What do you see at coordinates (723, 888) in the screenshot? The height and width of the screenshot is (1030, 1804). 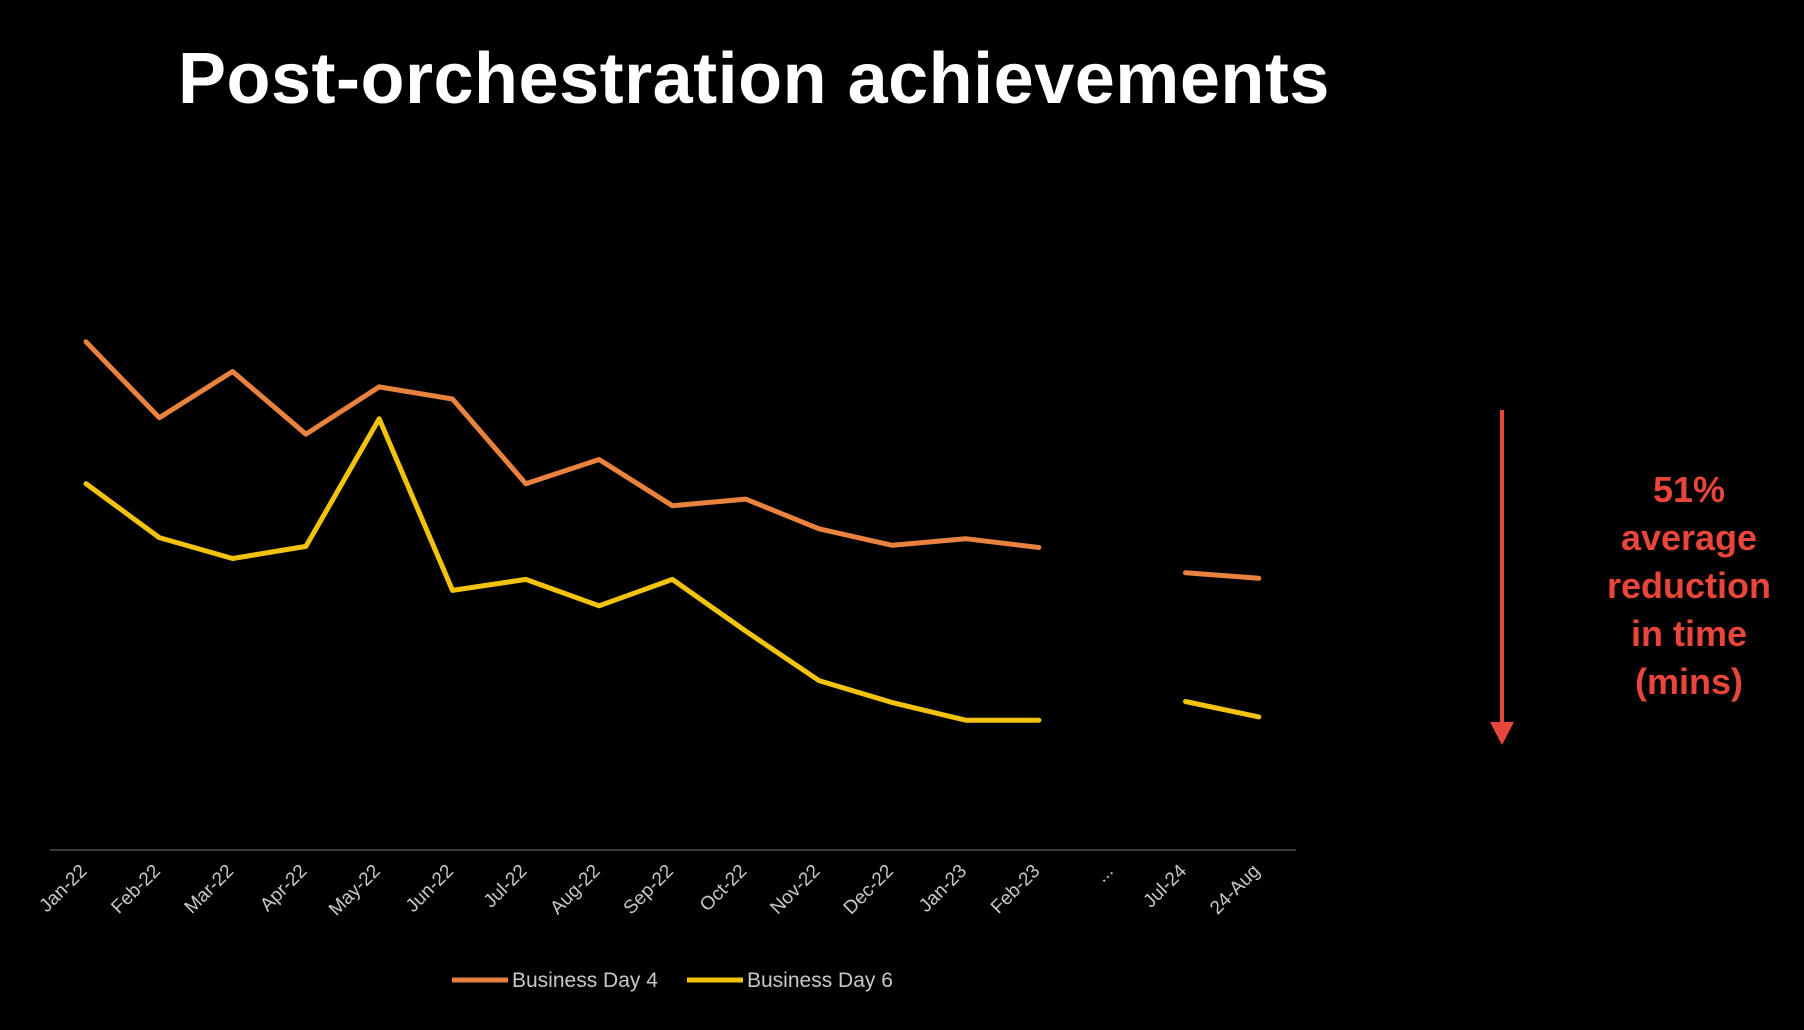 I see `x-tick-label: Oct-22` at bounding box center [723, 888].